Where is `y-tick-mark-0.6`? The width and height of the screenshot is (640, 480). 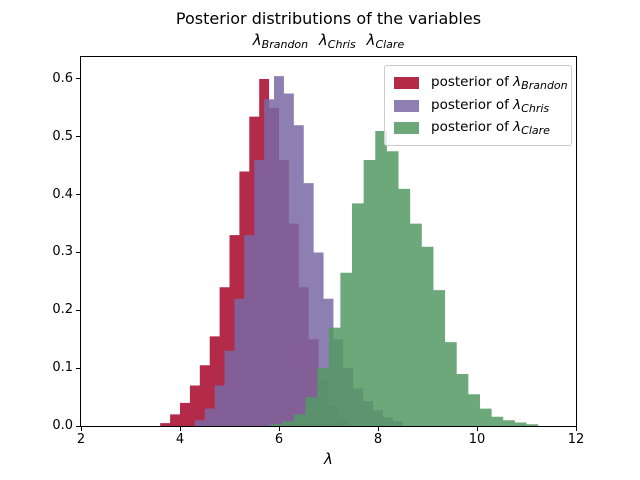
y-tick-mark-0.6 is located at coordinates (78, 79).